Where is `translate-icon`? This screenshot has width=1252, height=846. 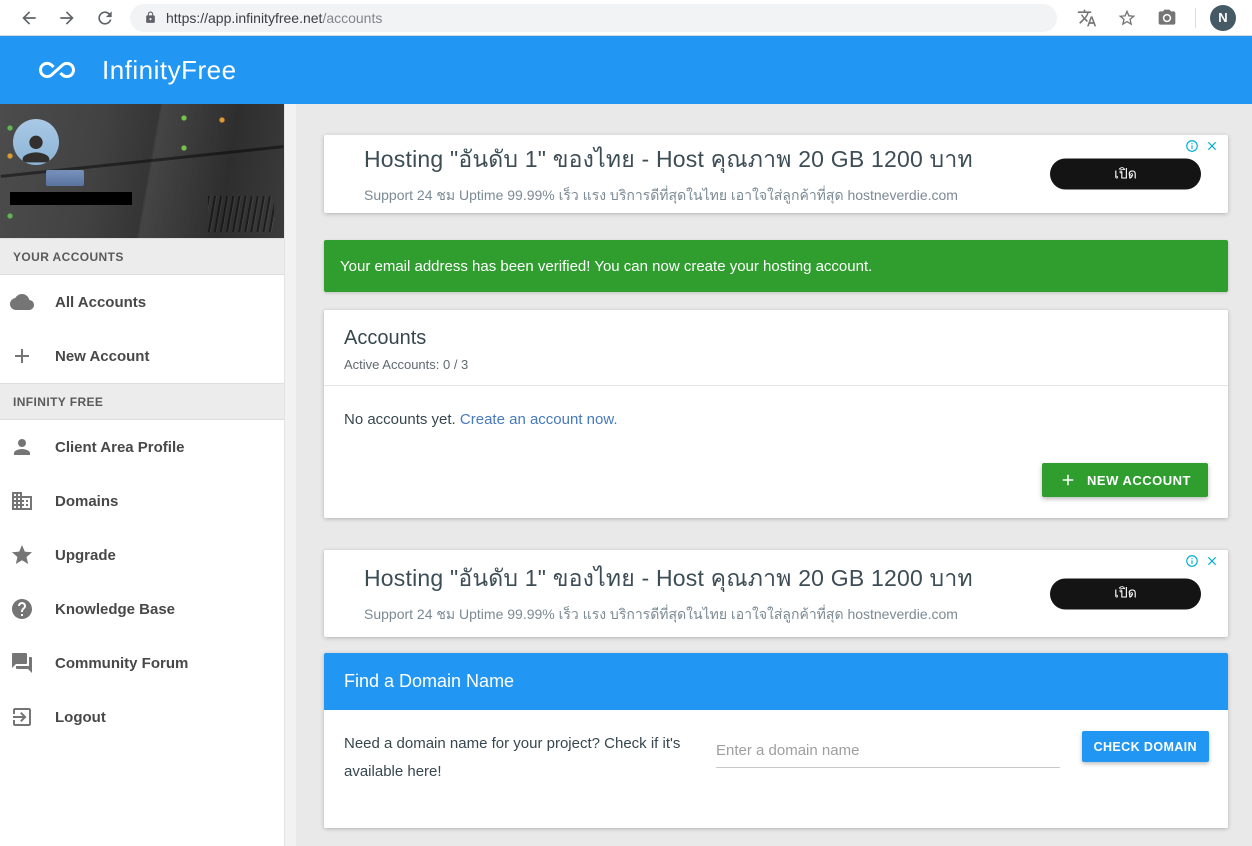 translate-icon is located at coordinates (1087, 18).